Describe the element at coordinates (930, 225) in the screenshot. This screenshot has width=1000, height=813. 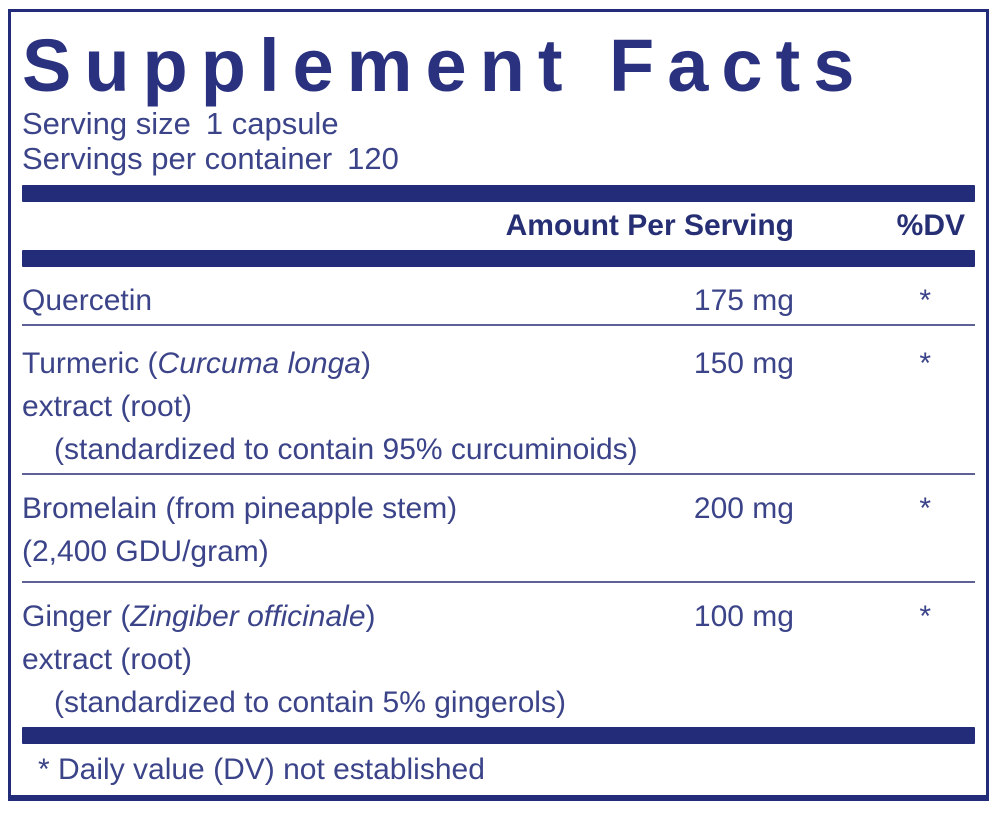
I see `percent-dv-header: %DV` at that location.